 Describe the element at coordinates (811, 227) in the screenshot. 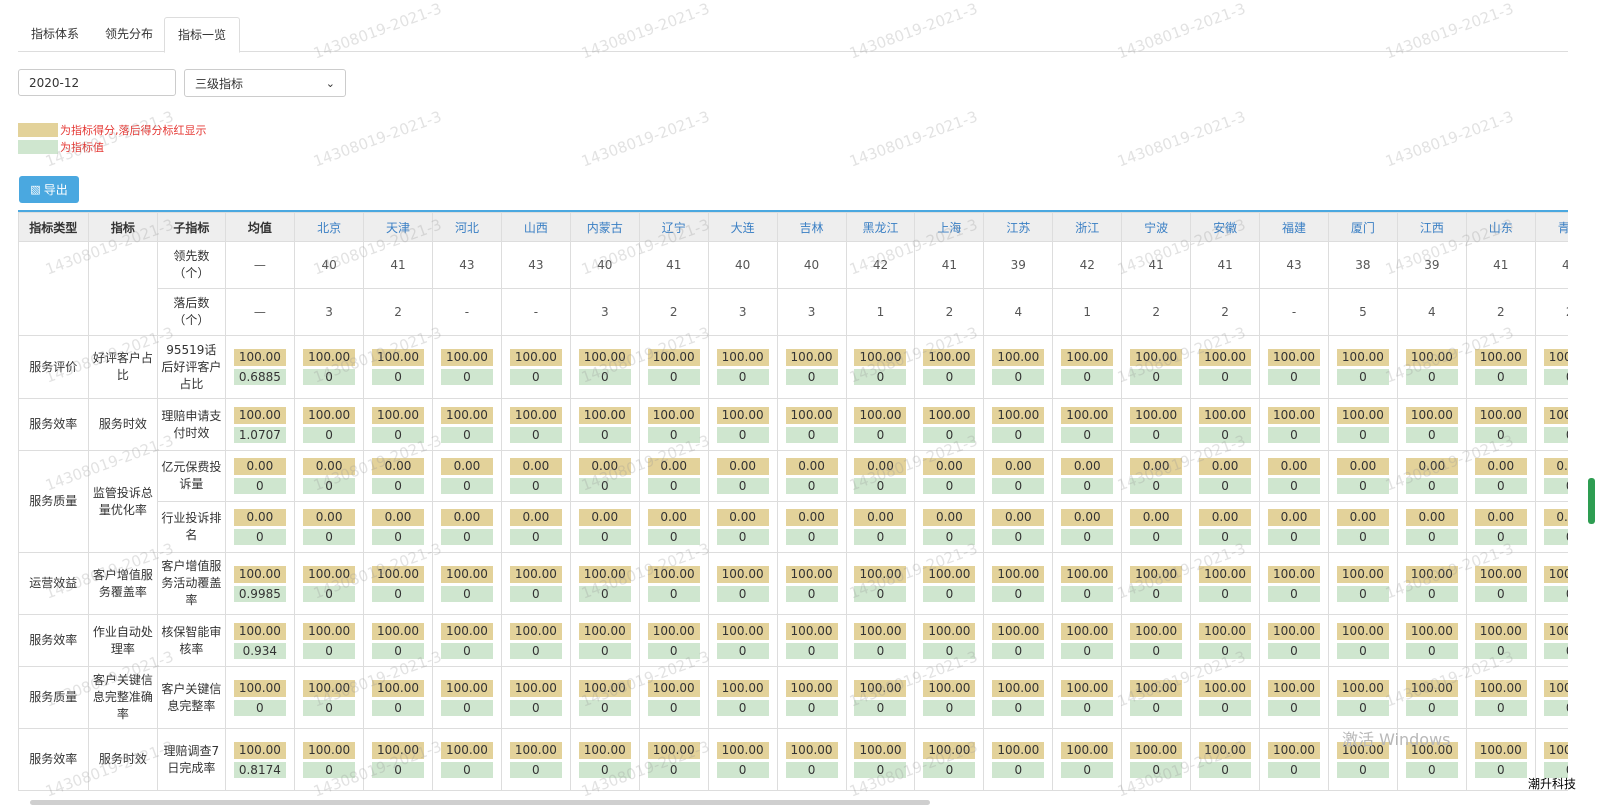

I see `header-province: 吉林` at that location.